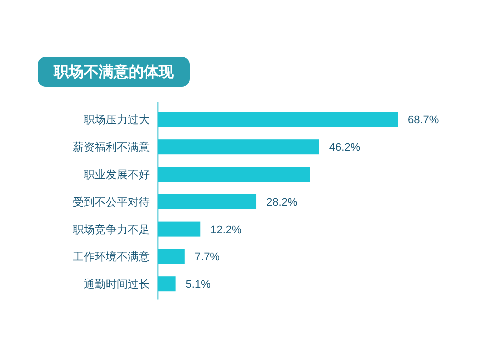 The image size is (500, 362). What do you see at coordinates (226, 230) in the screenshot?
I see `data-label: 12.2%` at bounding box center [226, 230].